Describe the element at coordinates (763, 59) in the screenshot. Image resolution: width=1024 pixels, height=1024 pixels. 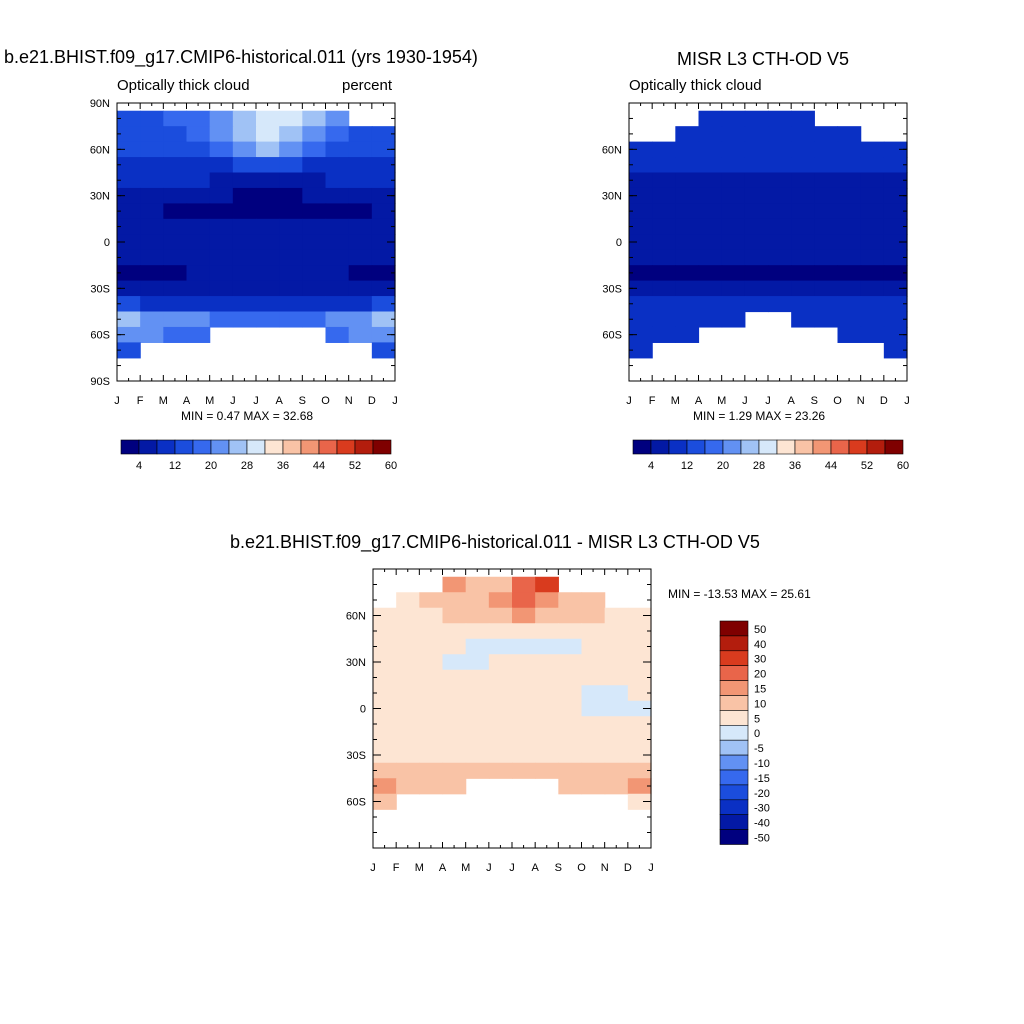
I see `panel2-title: MISR L3 CTH-OD V5` at that location.